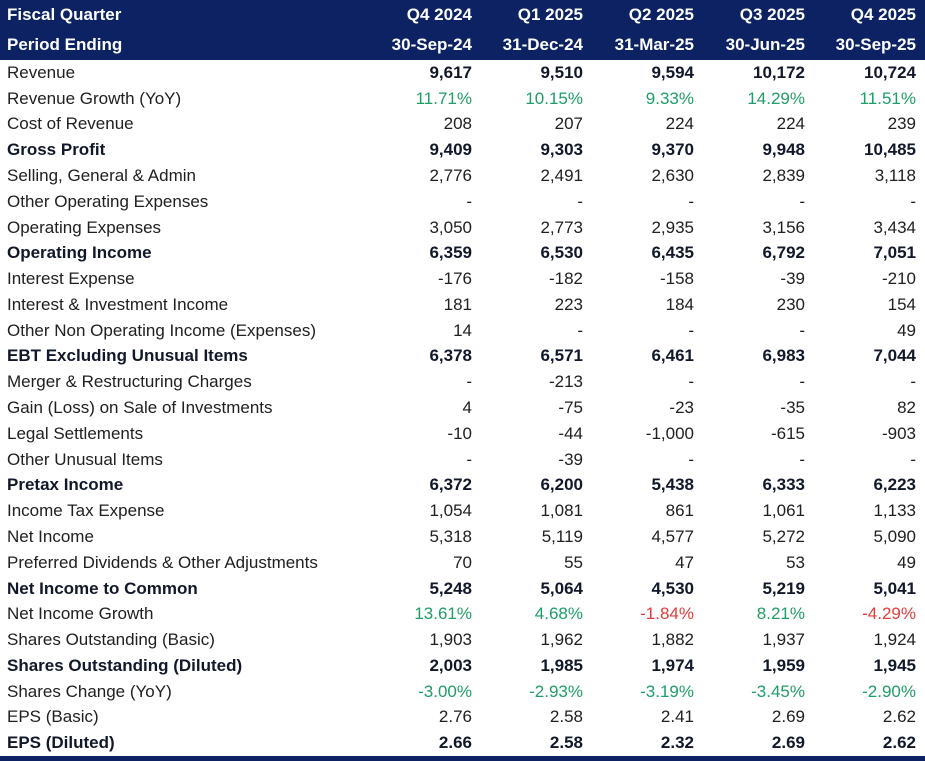  Describe the element at coordinates (672, 150) in the screenshot. I see `cell-value: 9,370` at that location.